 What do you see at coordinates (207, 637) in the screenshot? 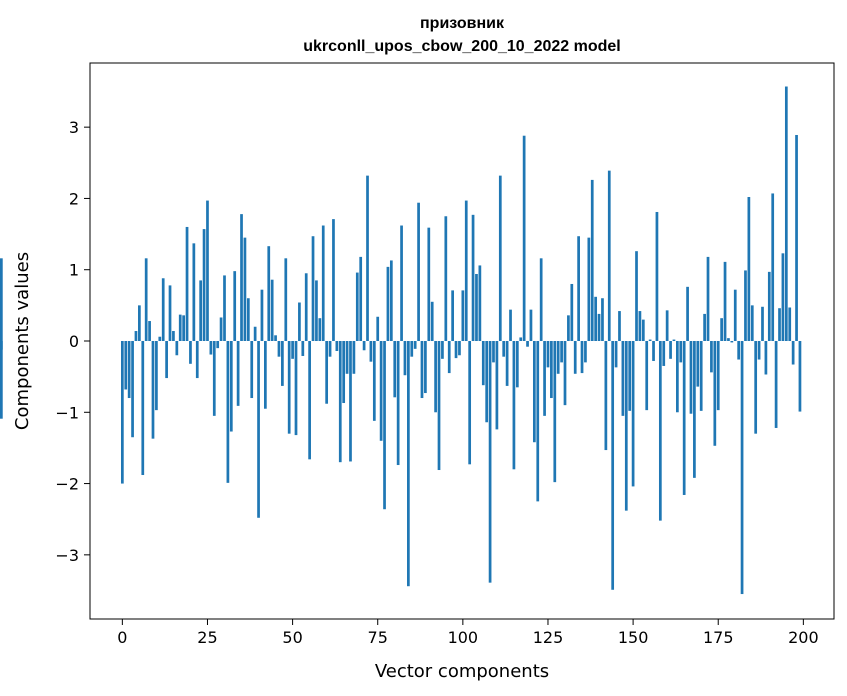
I see `x-tick-label-25: 25` at bounding box center [207, 637].